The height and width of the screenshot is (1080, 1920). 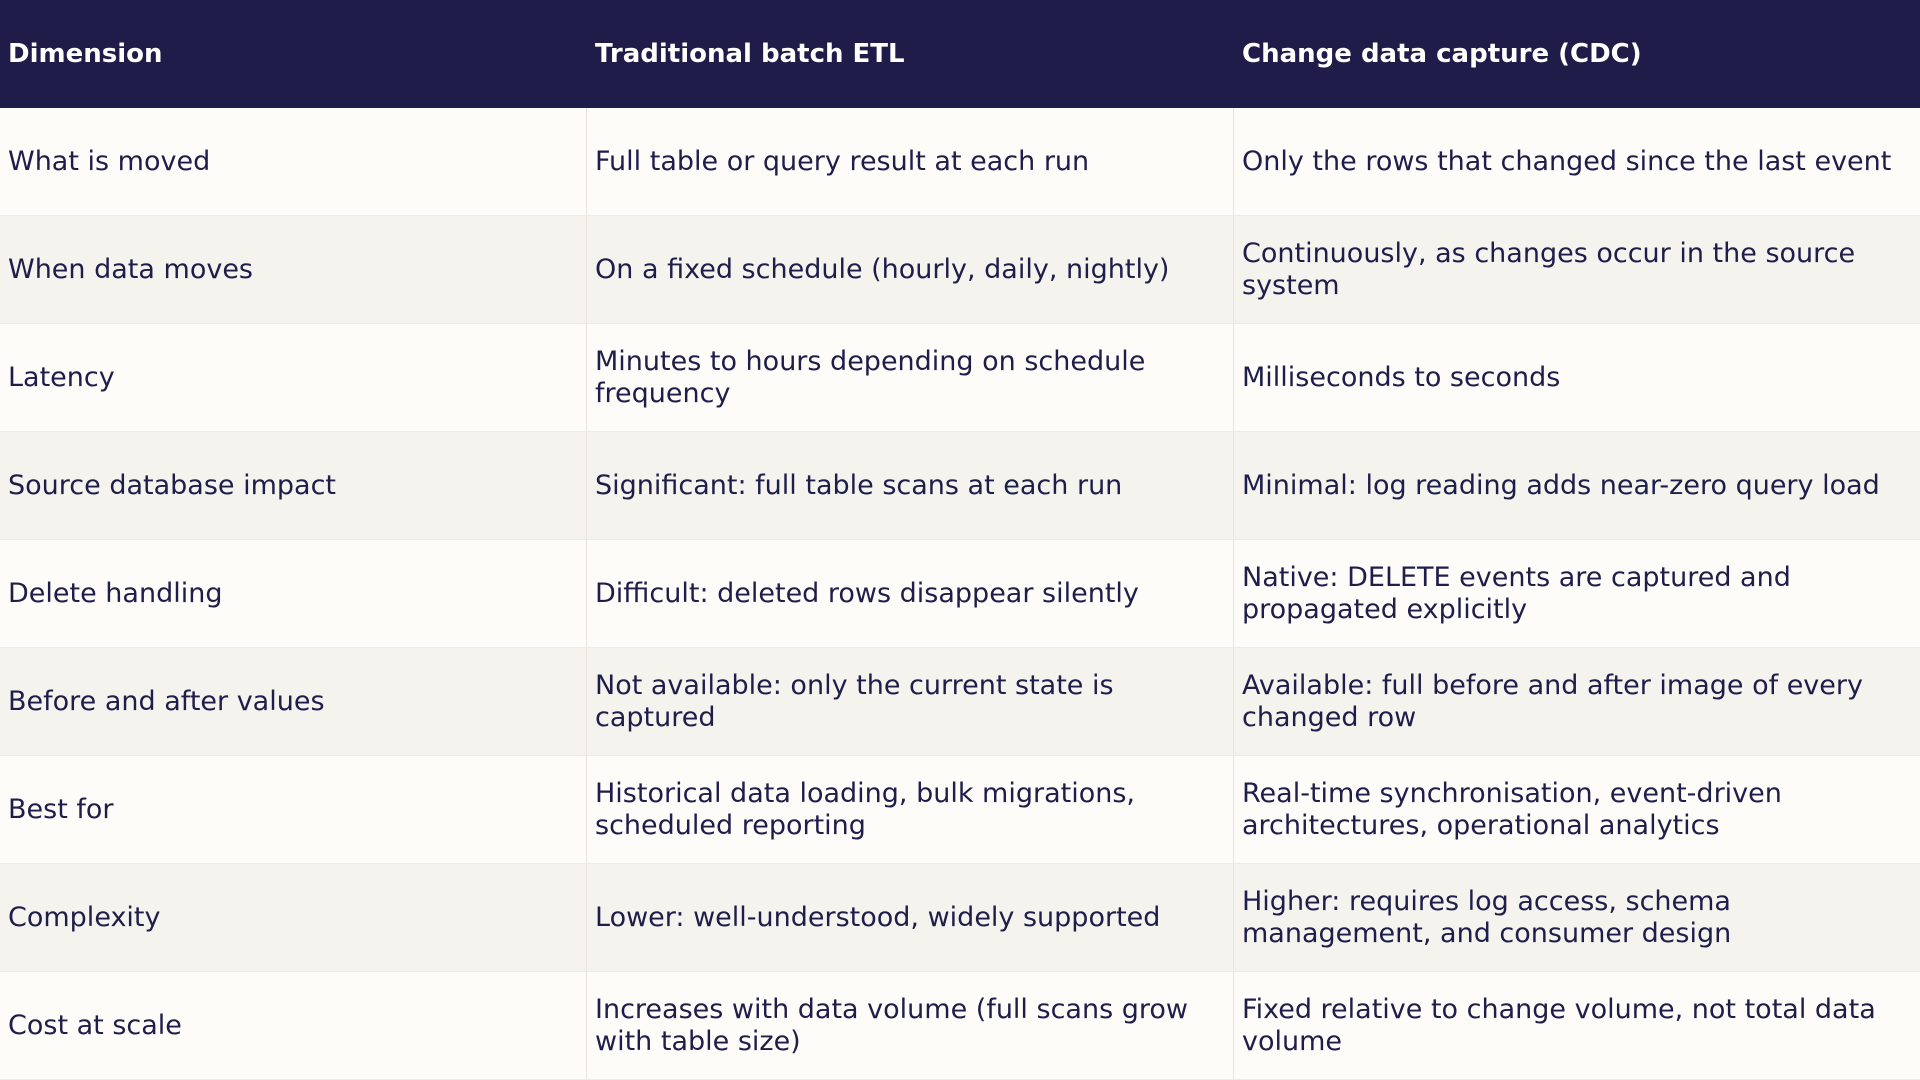 I want to click on row-dimension-cell: When data moves, so click(x=293, y=270).